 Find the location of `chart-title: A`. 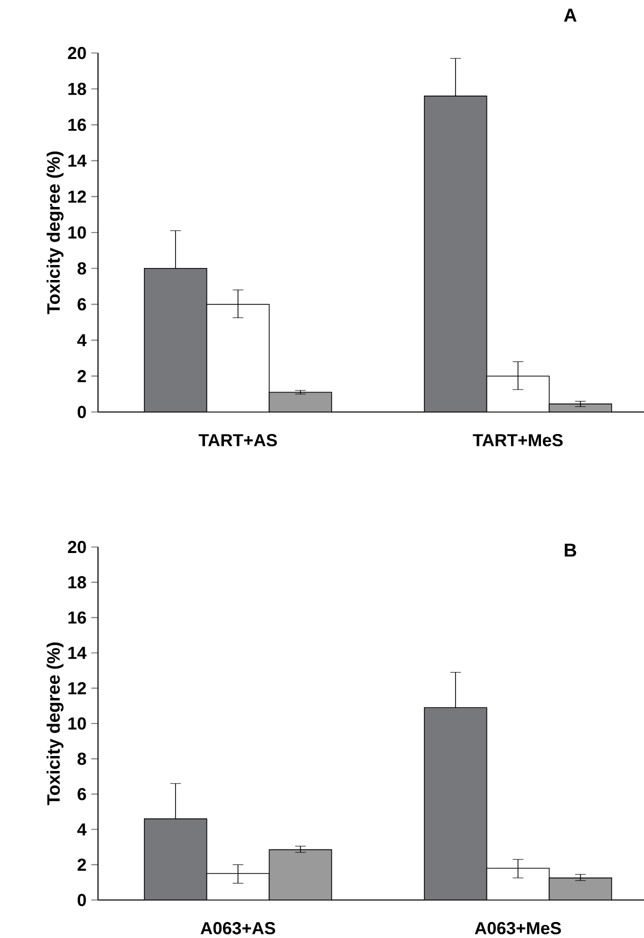

chart-title: A is located at coordinates (570, 15).